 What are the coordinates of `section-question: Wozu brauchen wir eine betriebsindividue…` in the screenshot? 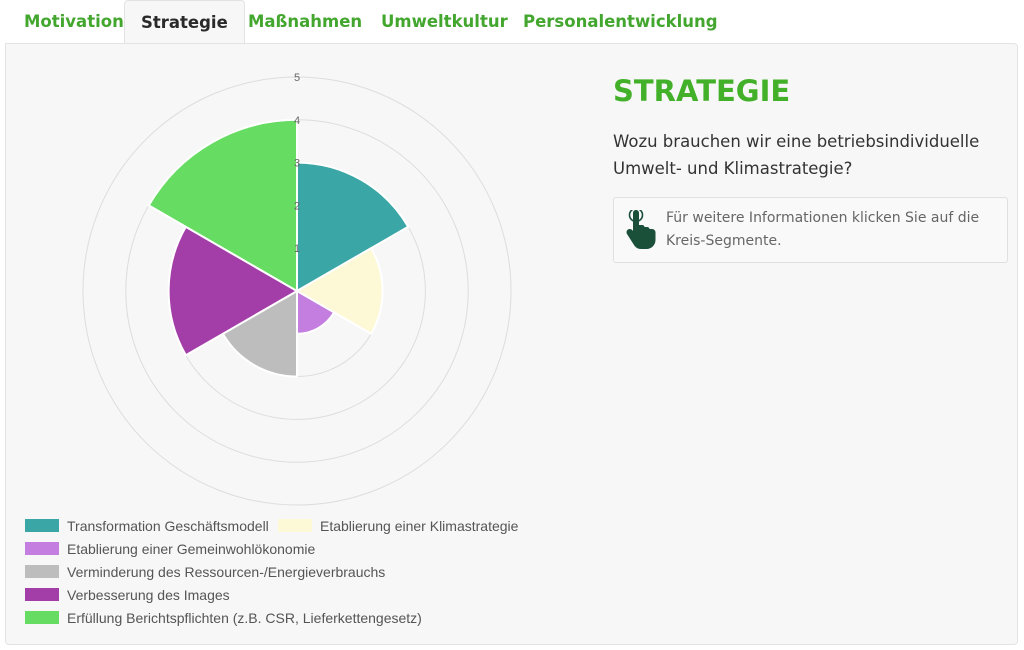 It's located at (796, 155).